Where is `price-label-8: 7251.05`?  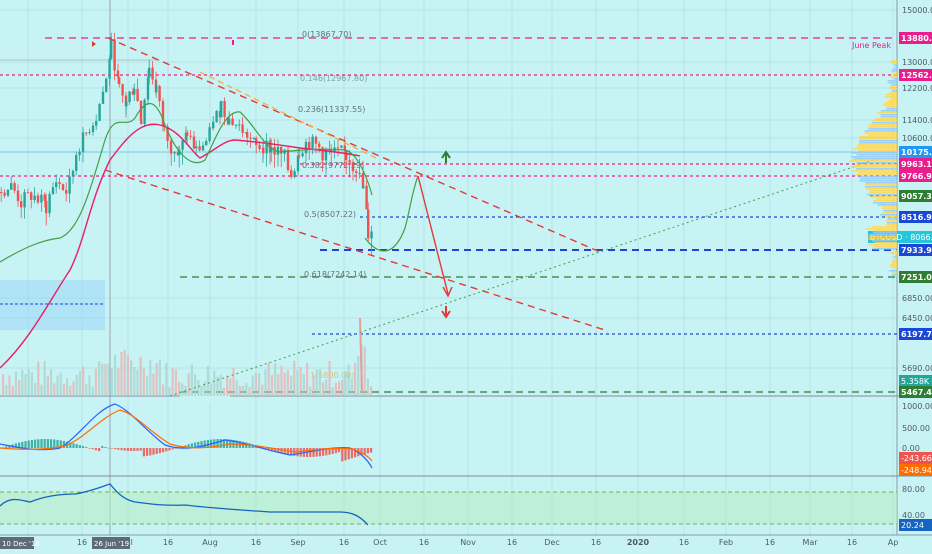 price-label-8: 7251.05 is located at coordinates (916, 277).